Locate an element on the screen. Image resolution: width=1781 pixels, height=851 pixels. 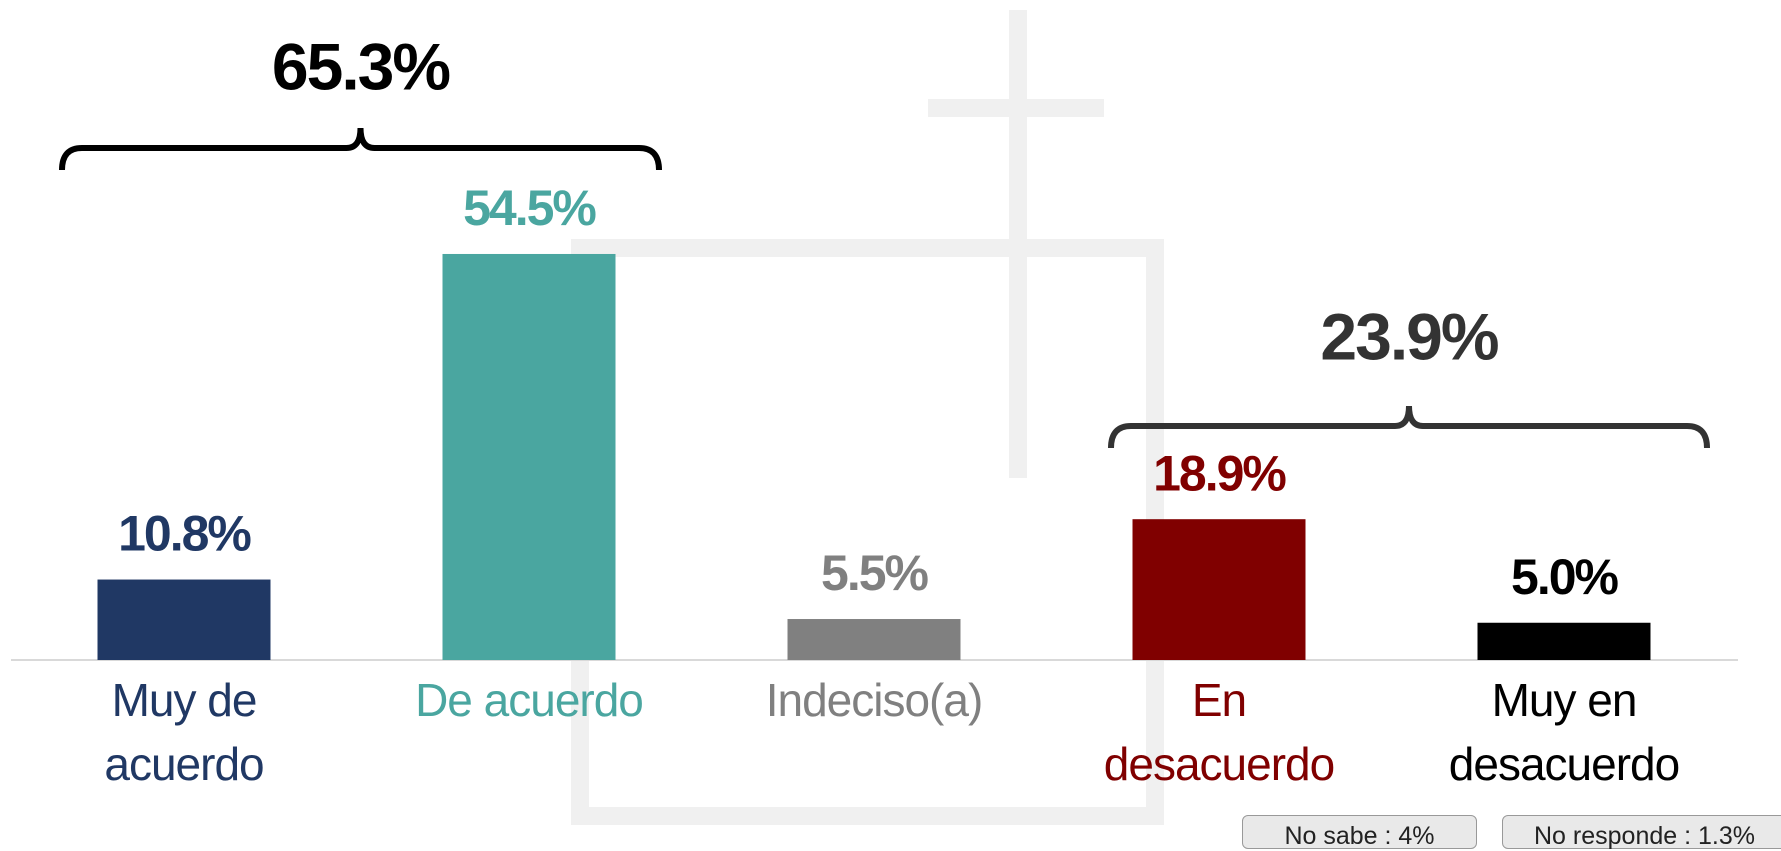
value-label: 10.8% is located at coordinates (184, 534).